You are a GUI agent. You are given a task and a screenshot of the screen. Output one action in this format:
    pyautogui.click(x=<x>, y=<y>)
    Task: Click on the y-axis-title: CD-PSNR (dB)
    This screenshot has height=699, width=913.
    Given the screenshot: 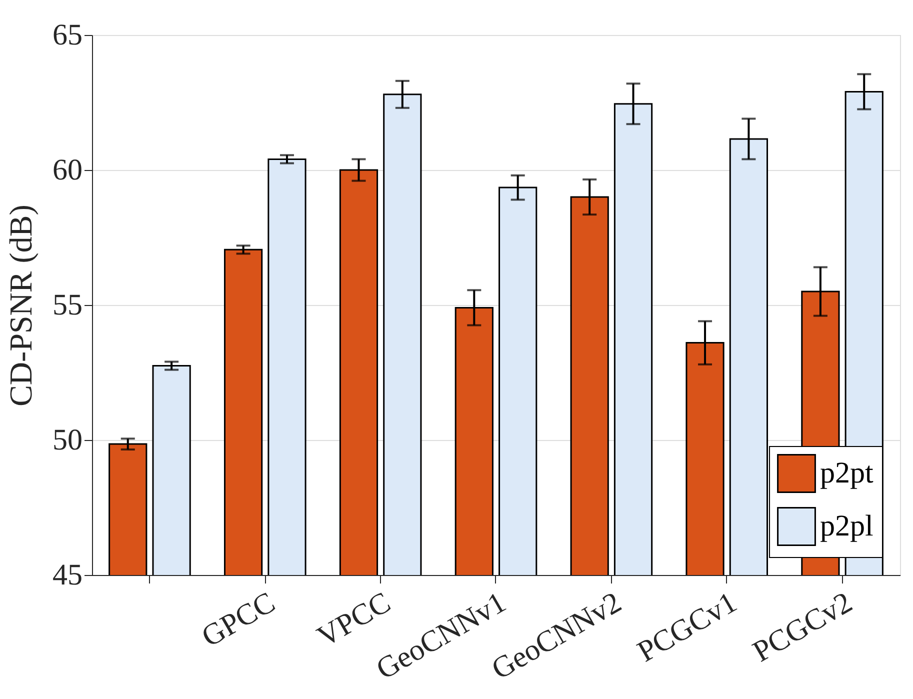 What is the action you would take?
    pyautogui.click(x=20, y=305)
    